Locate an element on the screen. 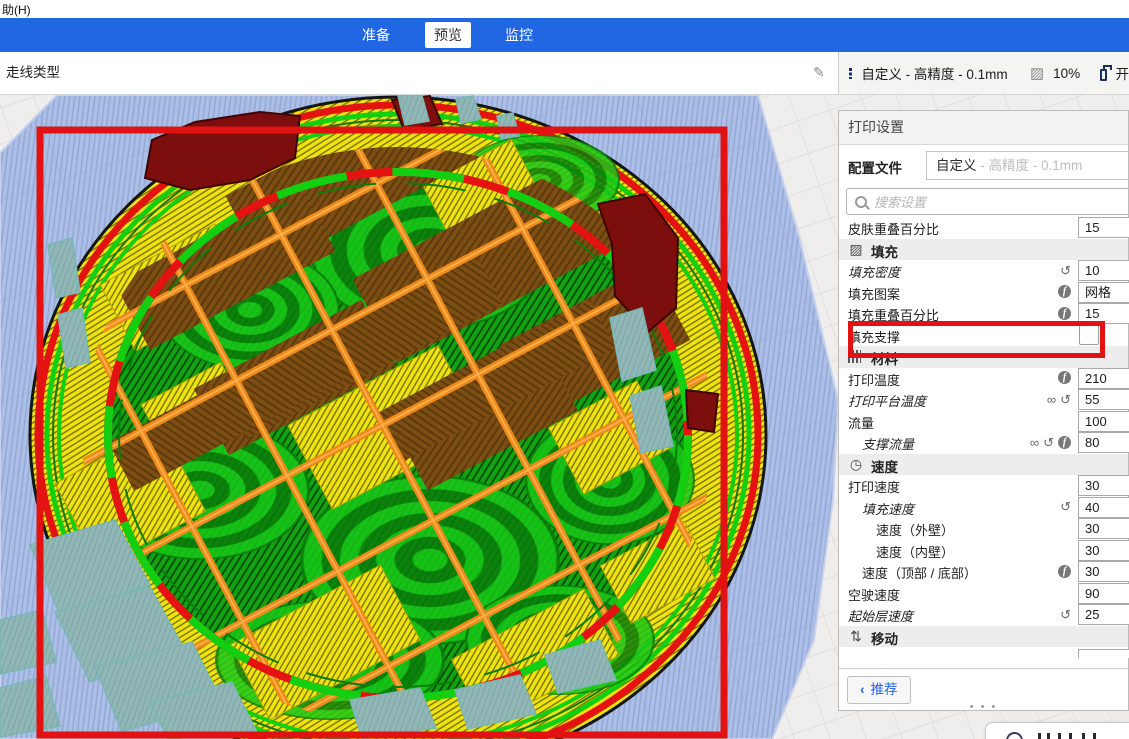 Image resolution: width=1129 pixels, height=739 pixels. inner-wall-speed: 速度（内壁） 30 is located at coordinates (984, 550).